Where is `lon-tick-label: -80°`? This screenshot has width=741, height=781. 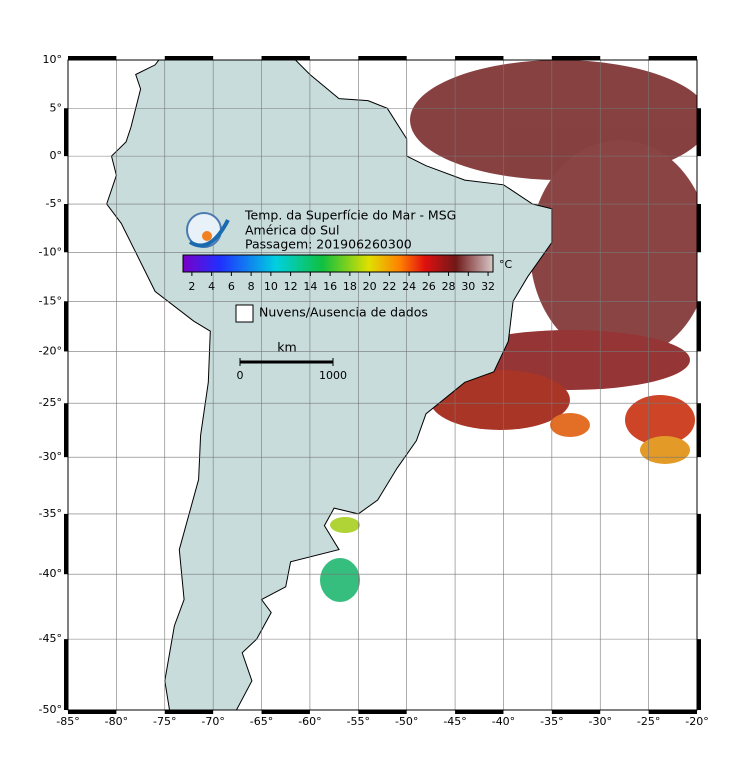
lon-tick-label: -80° is located at coordinates (116, 721).